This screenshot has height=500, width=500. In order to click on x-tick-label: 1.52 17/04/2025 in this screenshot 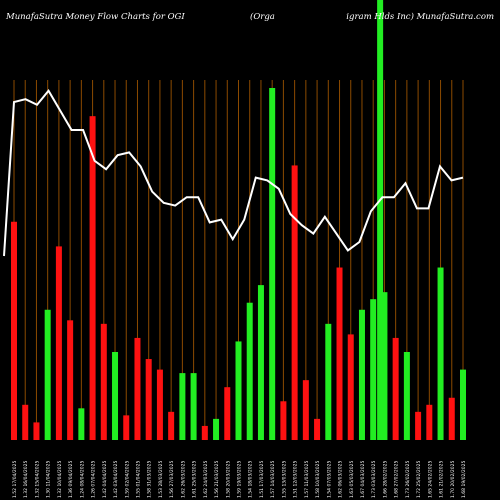, I will do `click(15, 479)`.